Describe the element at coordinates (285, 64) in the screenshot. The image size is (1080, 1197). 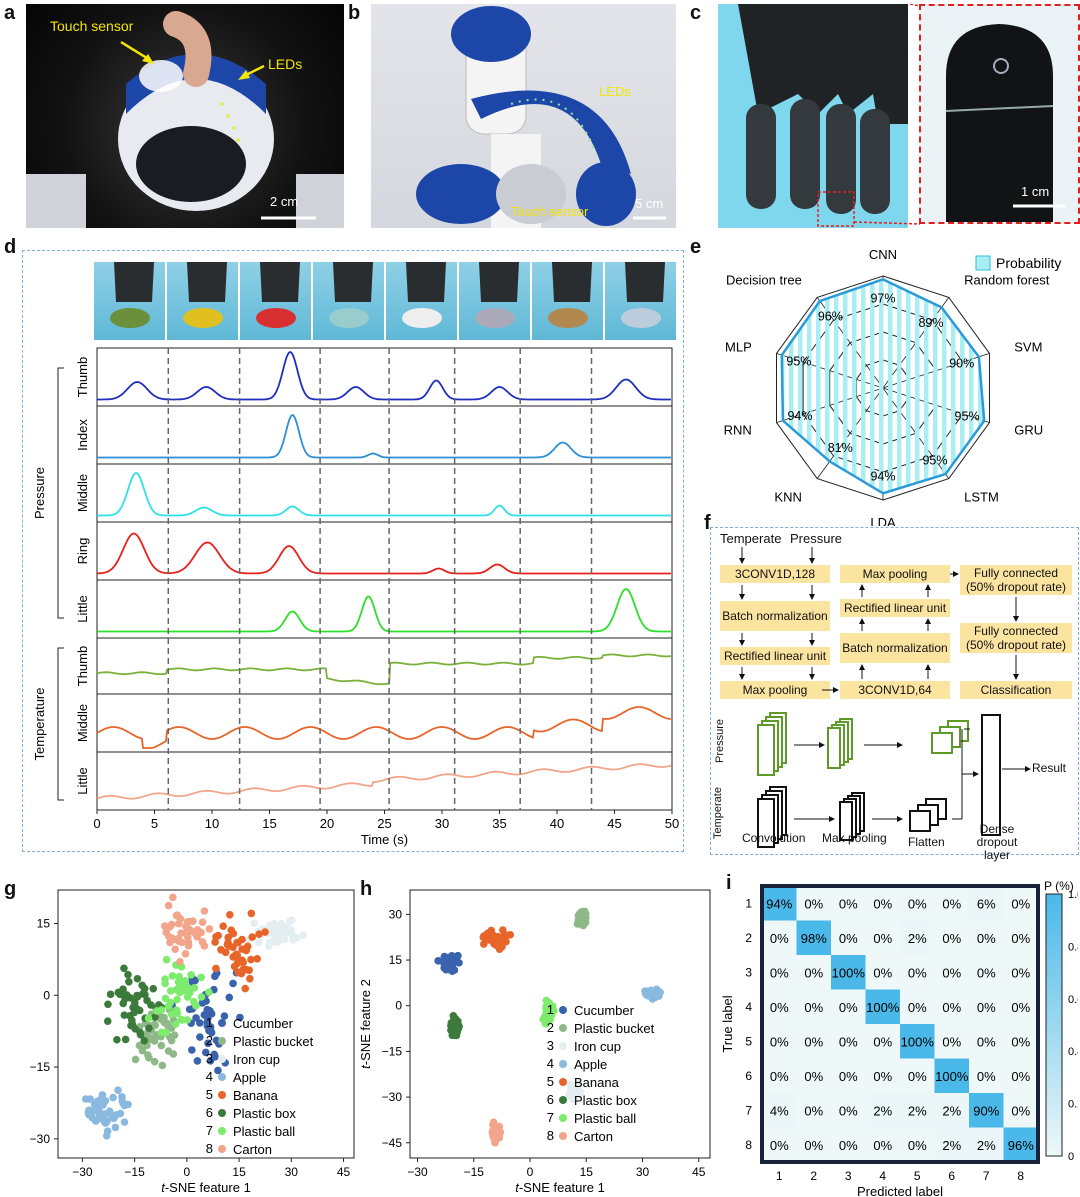
I see `leds-label: LEDs` at that location.